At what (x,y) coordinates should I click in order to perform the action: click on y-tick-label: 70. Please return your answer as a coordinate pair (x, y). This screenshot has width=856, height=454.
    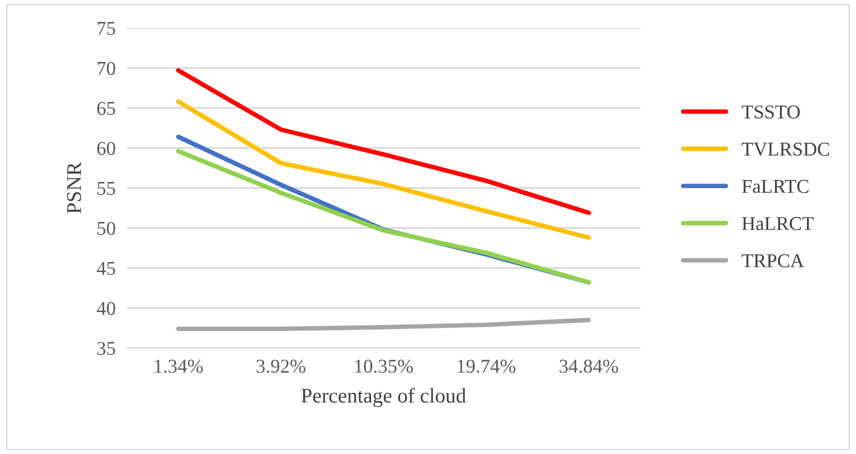
    Looking at the image, I should click on (107, 68).